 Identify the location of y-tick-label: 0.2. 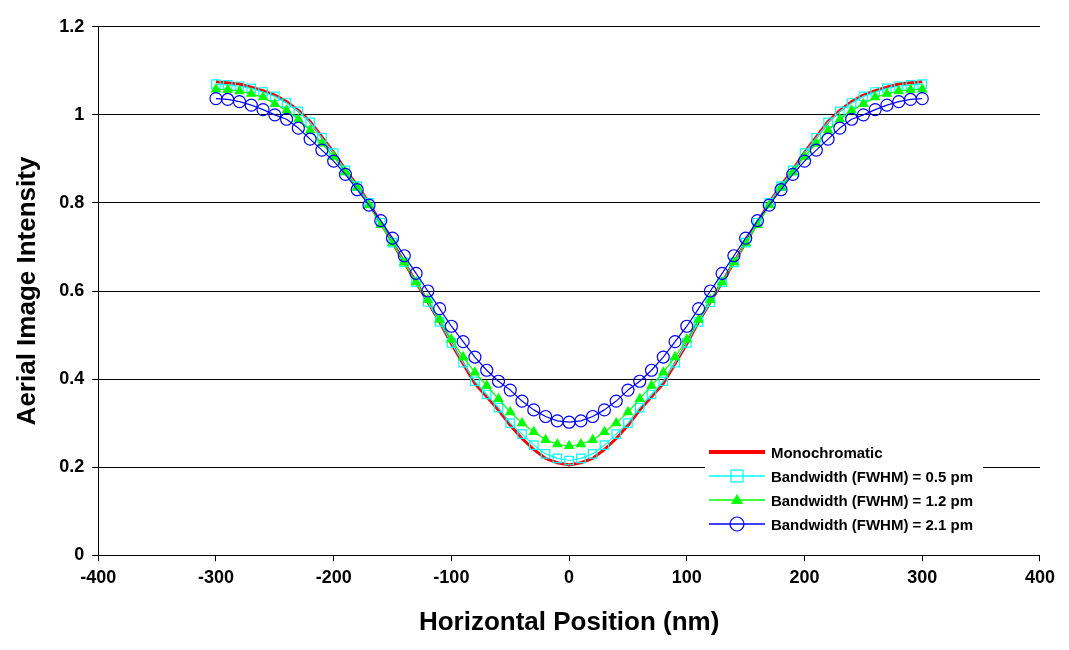
(72, 466).